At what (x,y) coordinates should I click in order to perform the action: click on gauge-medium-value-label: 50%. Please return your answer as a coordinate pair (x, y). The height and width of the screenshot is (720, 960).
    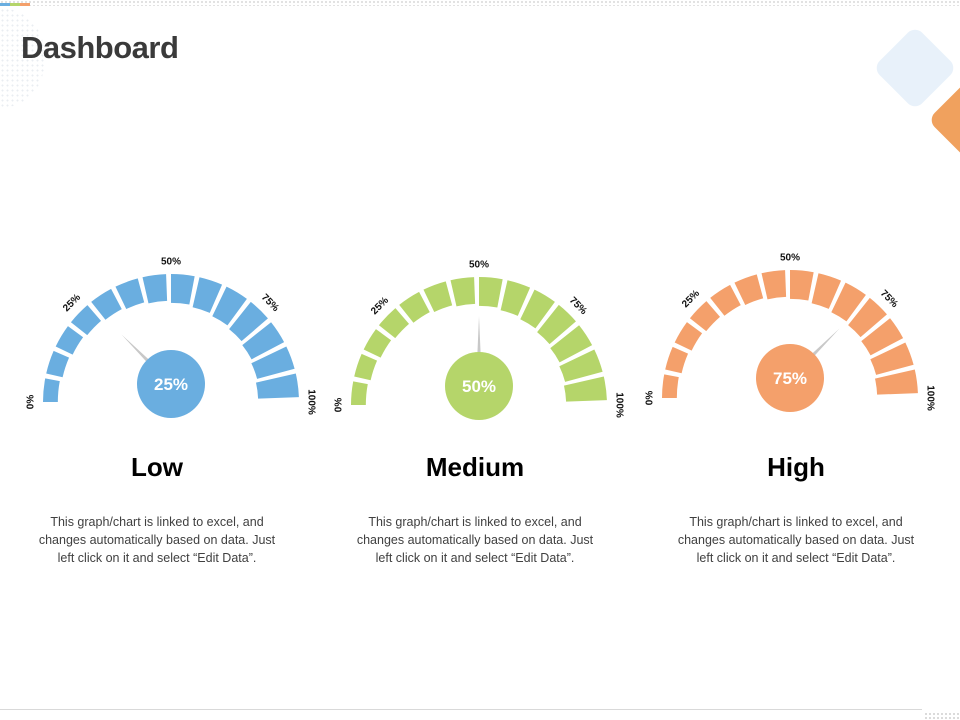
    Looking at the image, I should click on (479, 386).